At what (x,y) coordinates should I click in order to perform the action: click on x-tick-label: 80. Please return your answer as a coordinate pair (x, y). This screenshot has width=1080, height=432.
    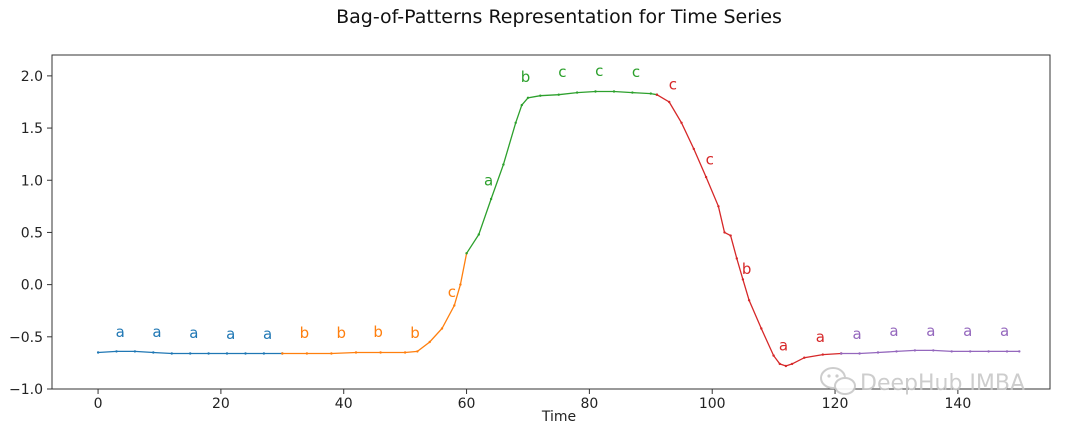
    Looking at the image, I should click on (589, 404).